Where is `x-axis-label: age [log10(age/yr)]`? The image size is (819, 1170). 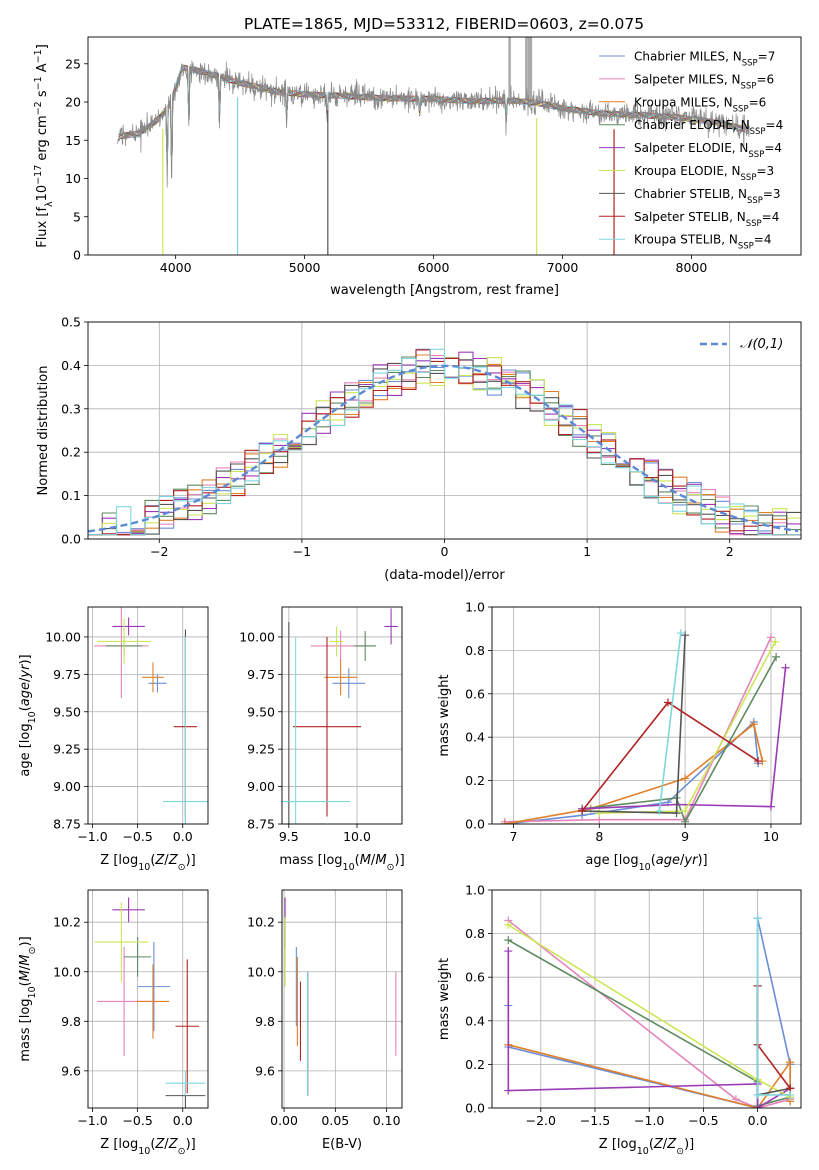 x-axis-label: age [log10(age/yr)] is located at coordinates (646, 863).